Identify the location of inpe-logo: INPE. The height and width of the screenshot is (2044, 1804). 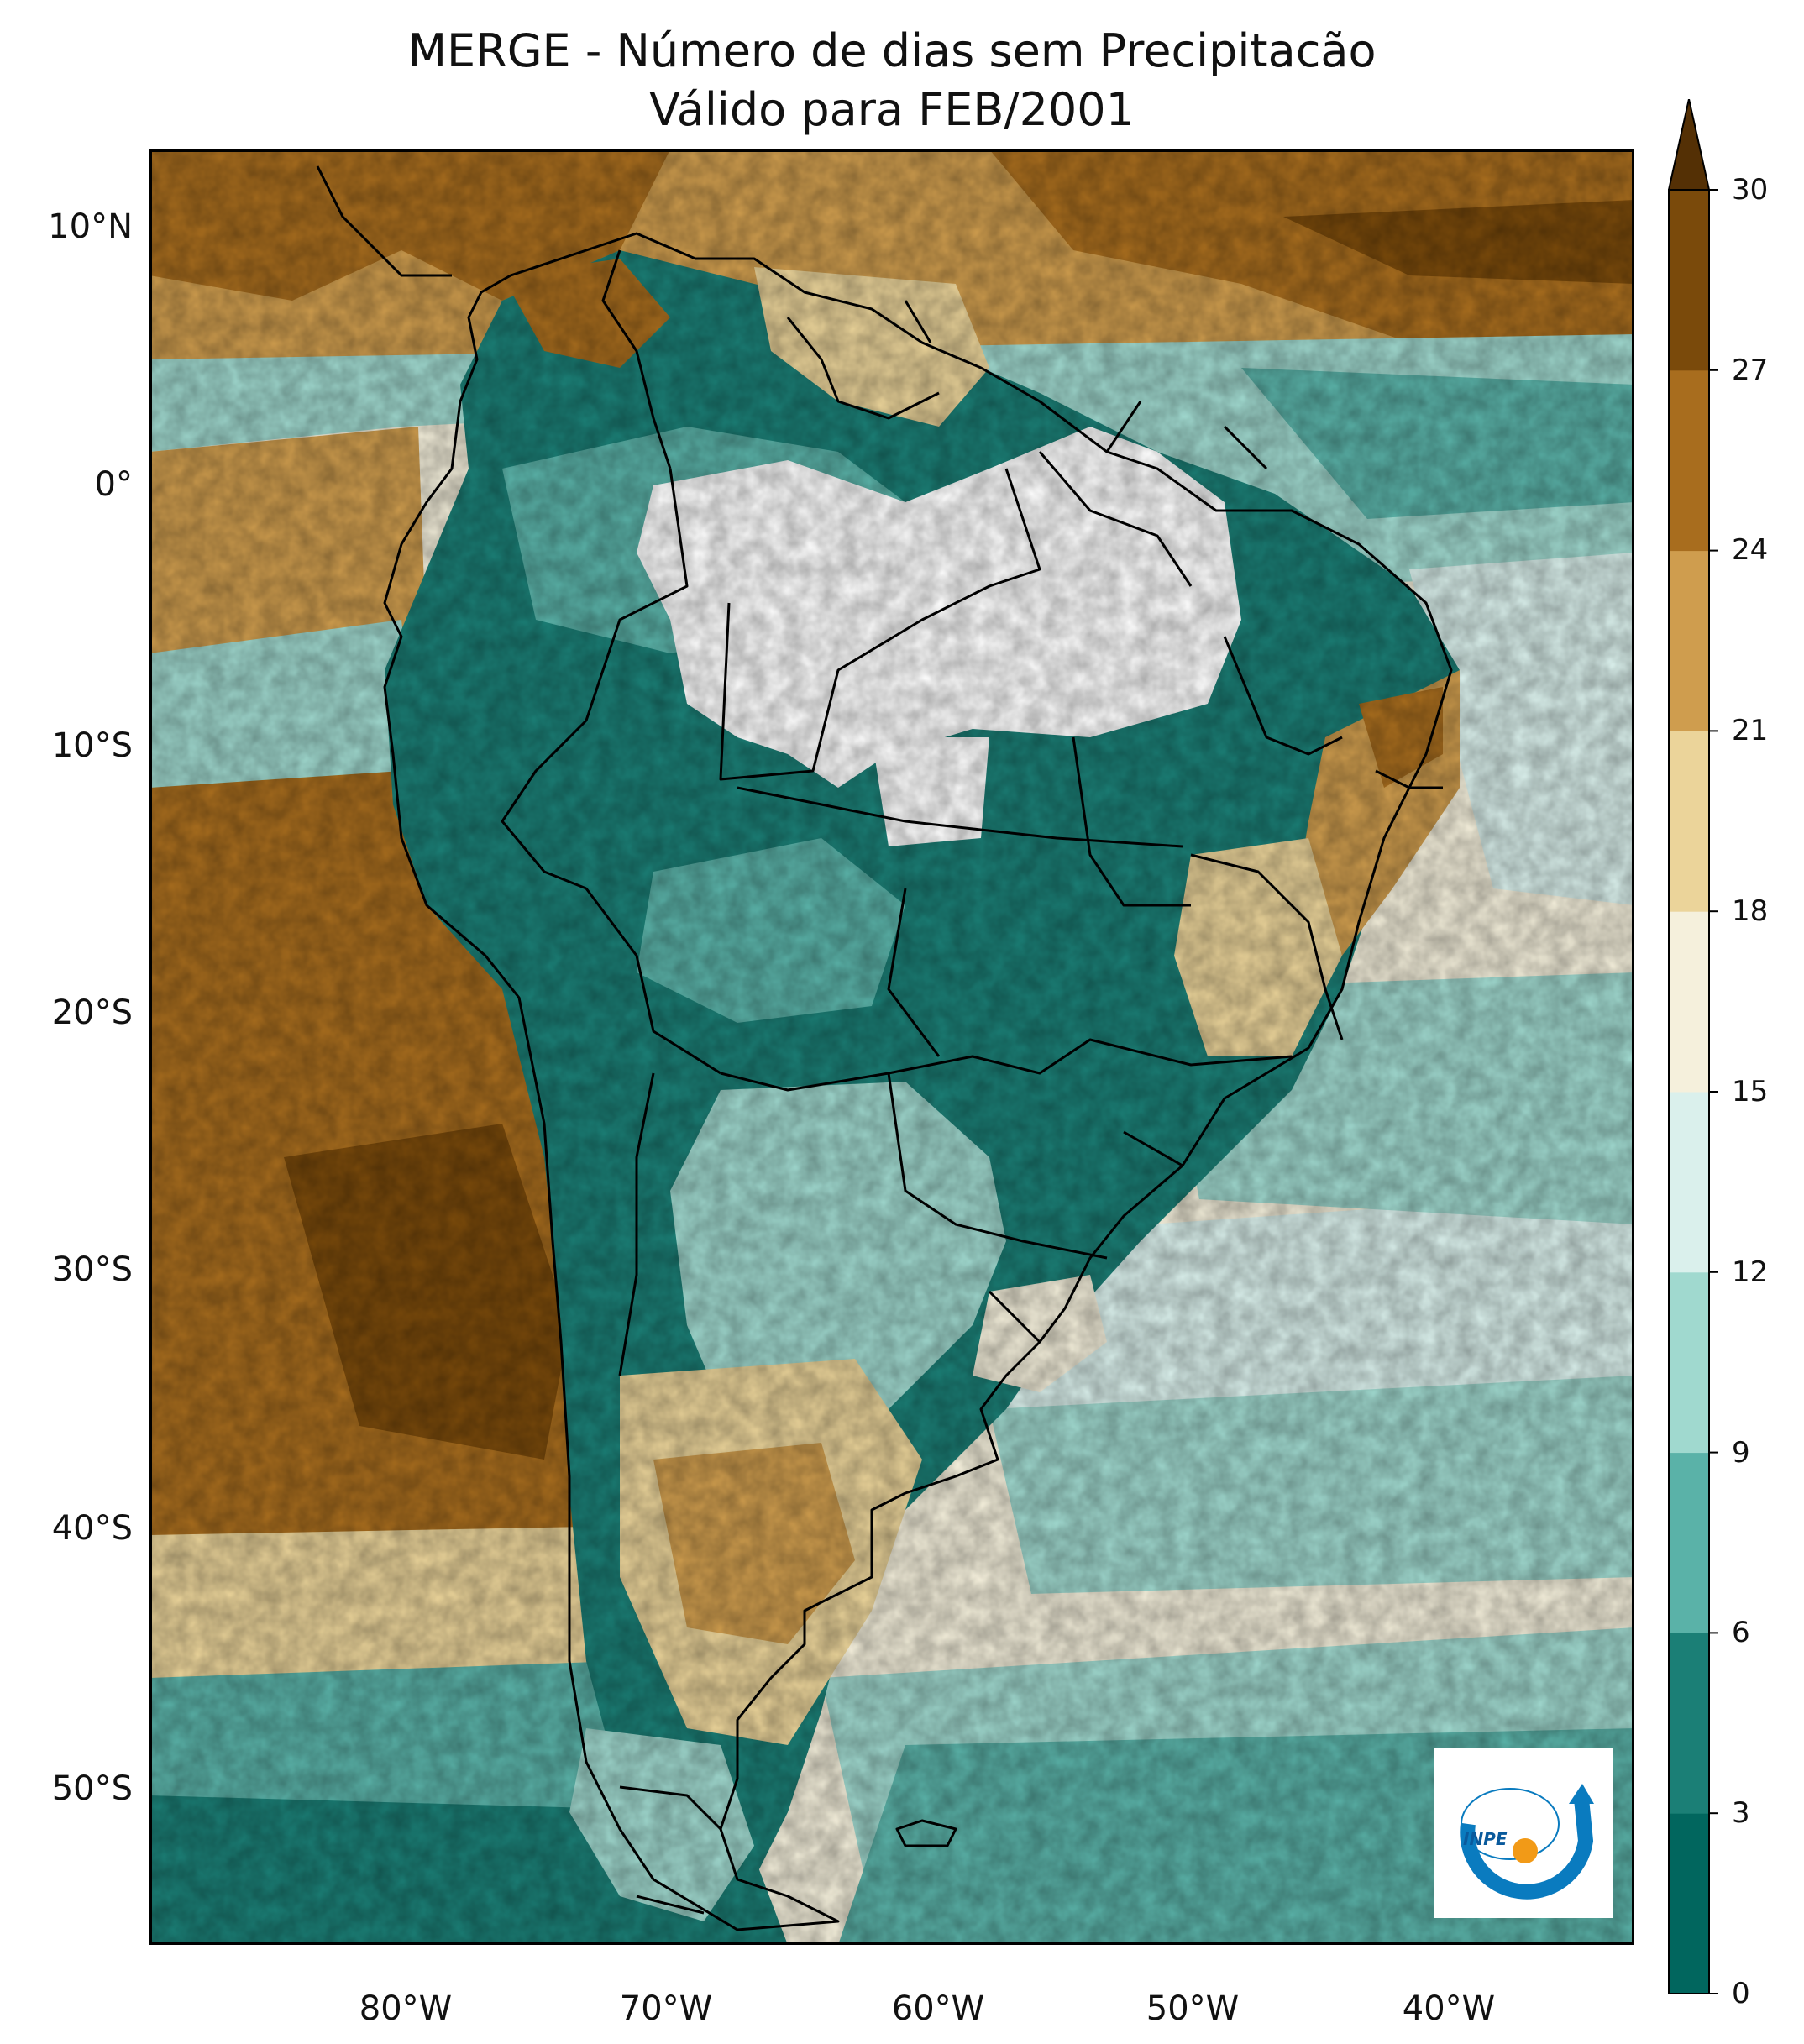
(1523, 1833).